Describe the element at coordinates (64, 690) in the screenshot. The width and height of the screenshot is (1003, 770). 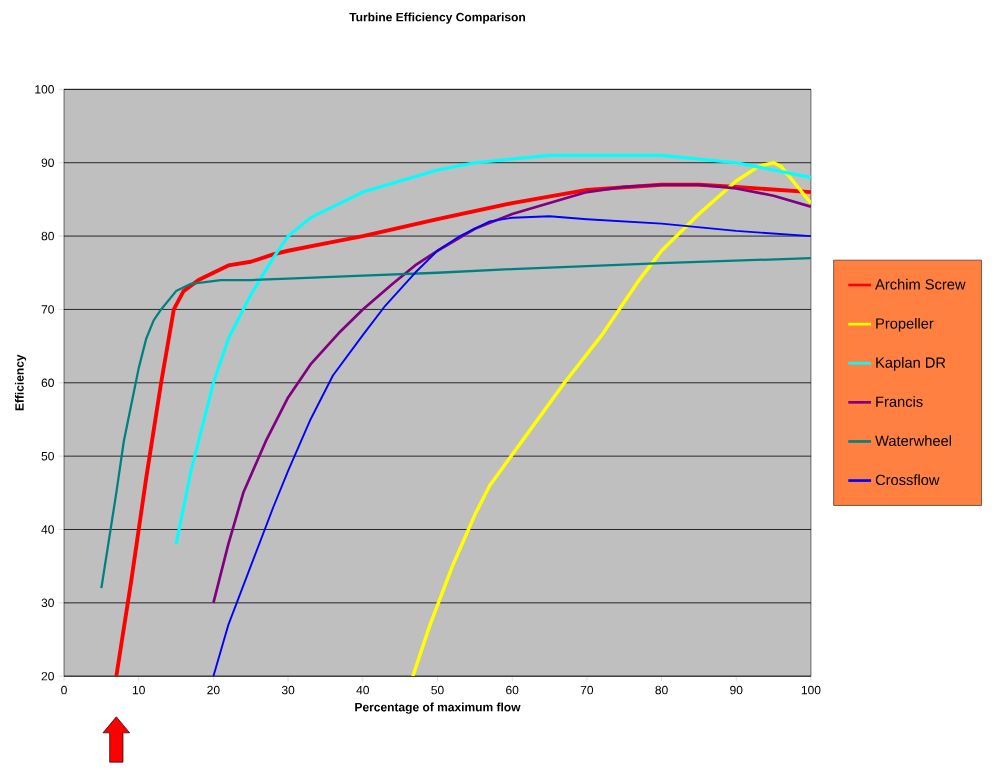
I see `x-tick-label: 0` at that location.